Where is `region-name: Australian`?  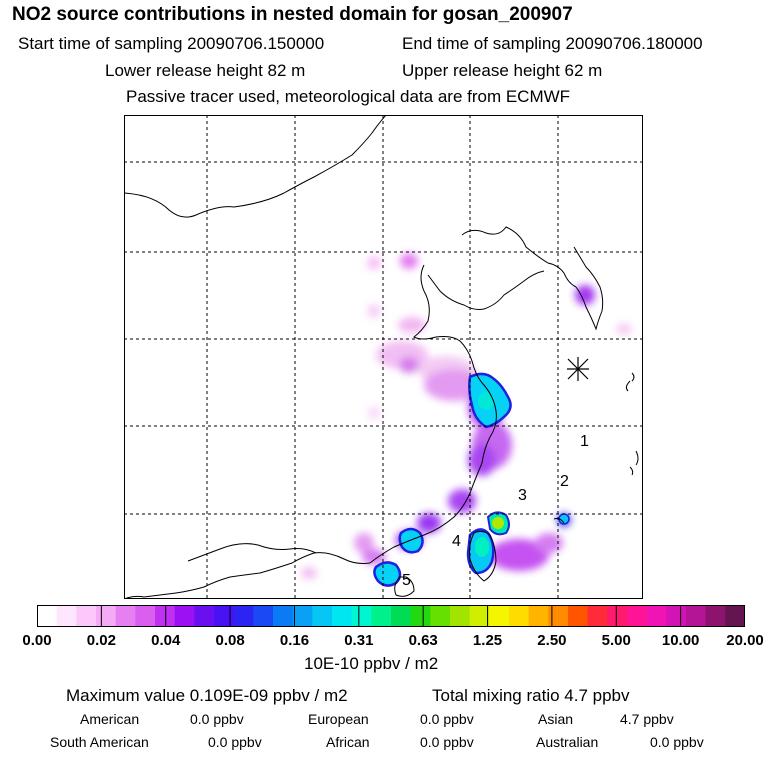
region-name: Australian is located at coordinates (567, 742).